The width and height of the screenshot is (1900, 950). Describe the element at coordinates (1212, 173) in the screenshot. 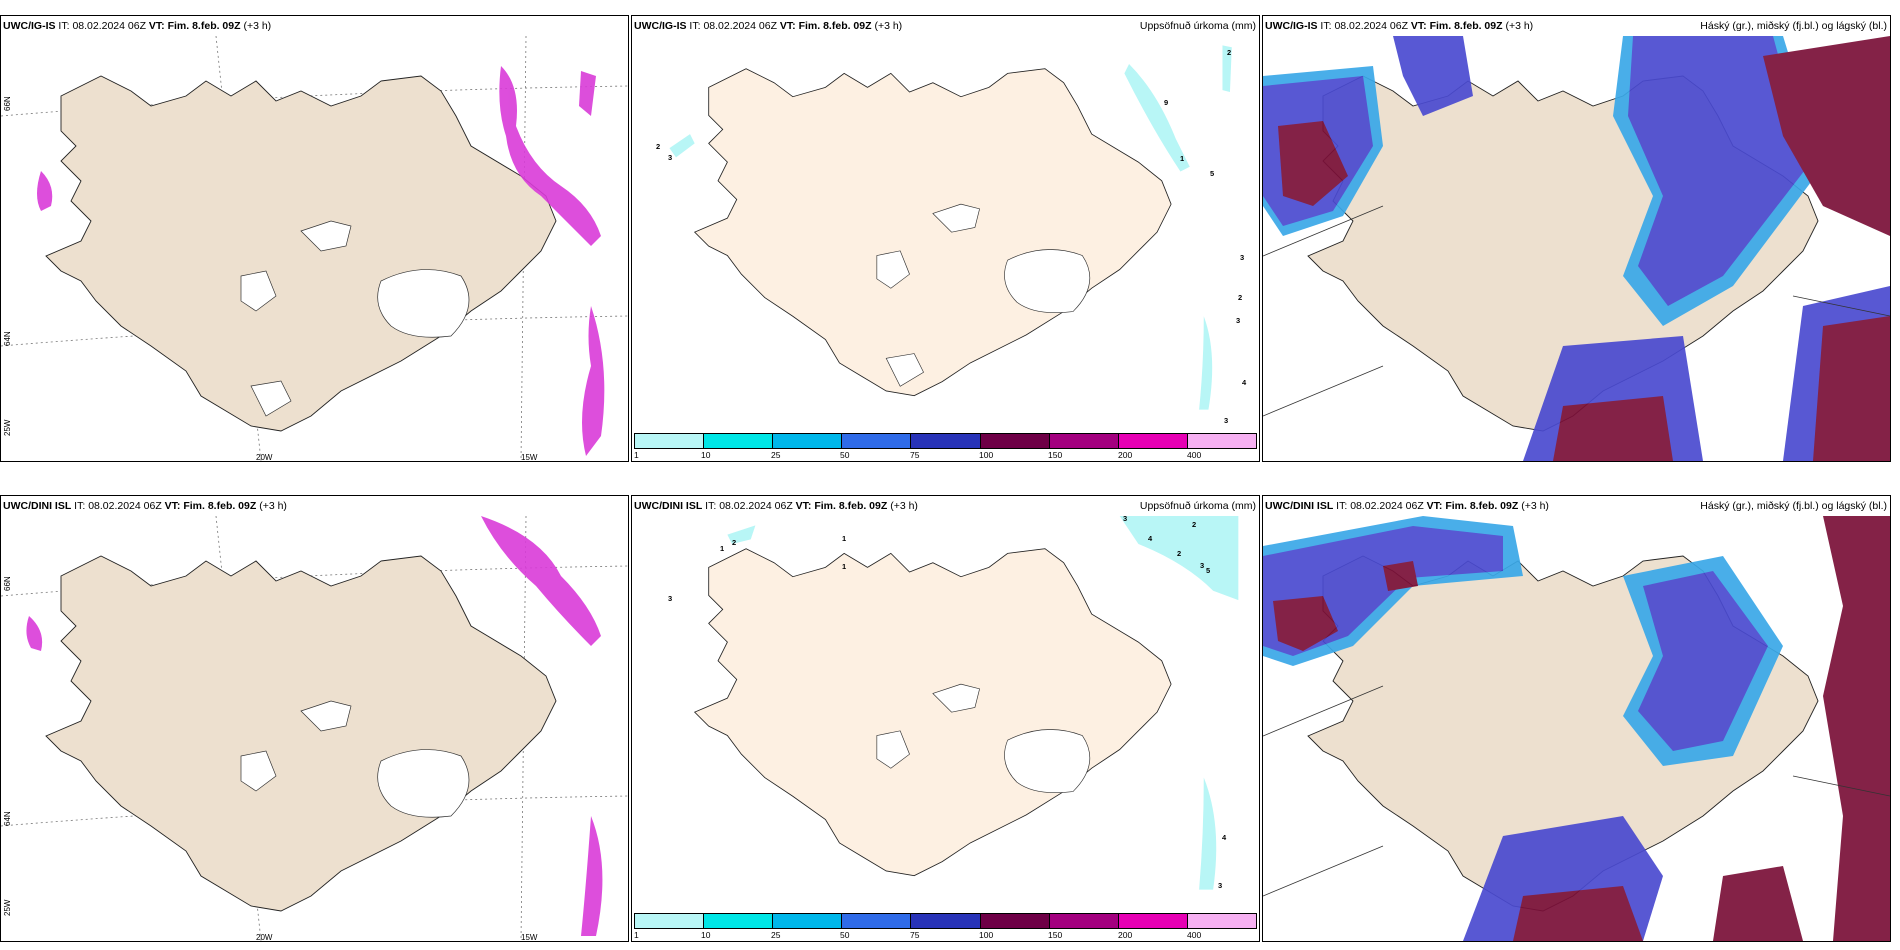

I see `precip-amount: 5` at that location.